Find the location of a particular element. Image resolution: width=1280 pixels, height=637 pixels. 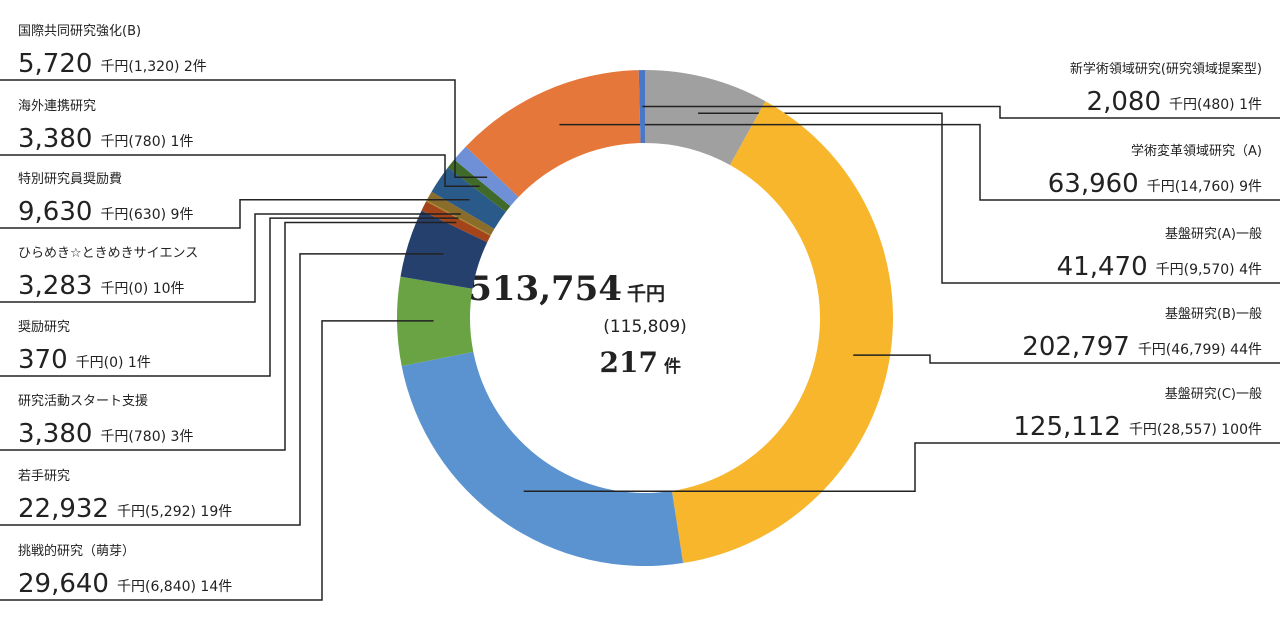

label-value: 5,720 is located at coordinates (55, 64).